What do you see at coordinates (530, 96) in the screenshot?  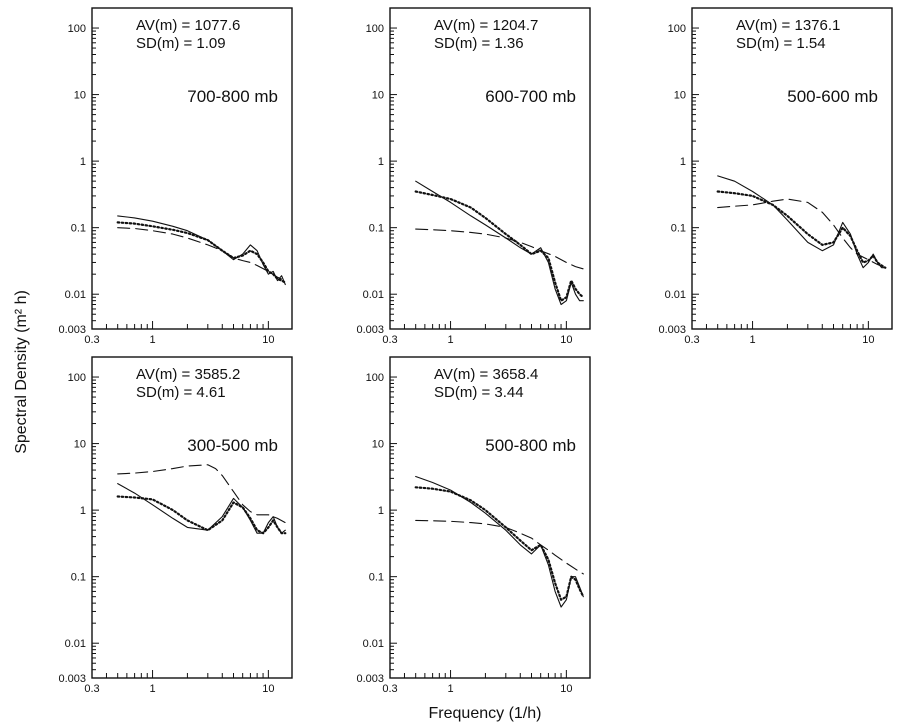 I see `layer-label: 600-700 mb` at bounding box center [530, 96].